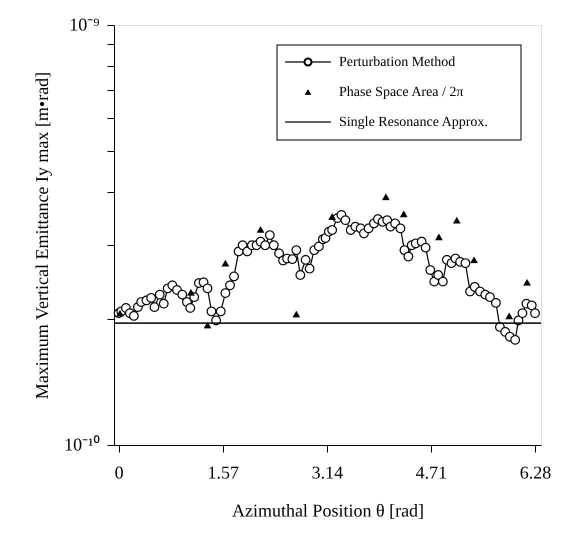  I want to click on x-tick-label: 1.57, so click(223, 472).